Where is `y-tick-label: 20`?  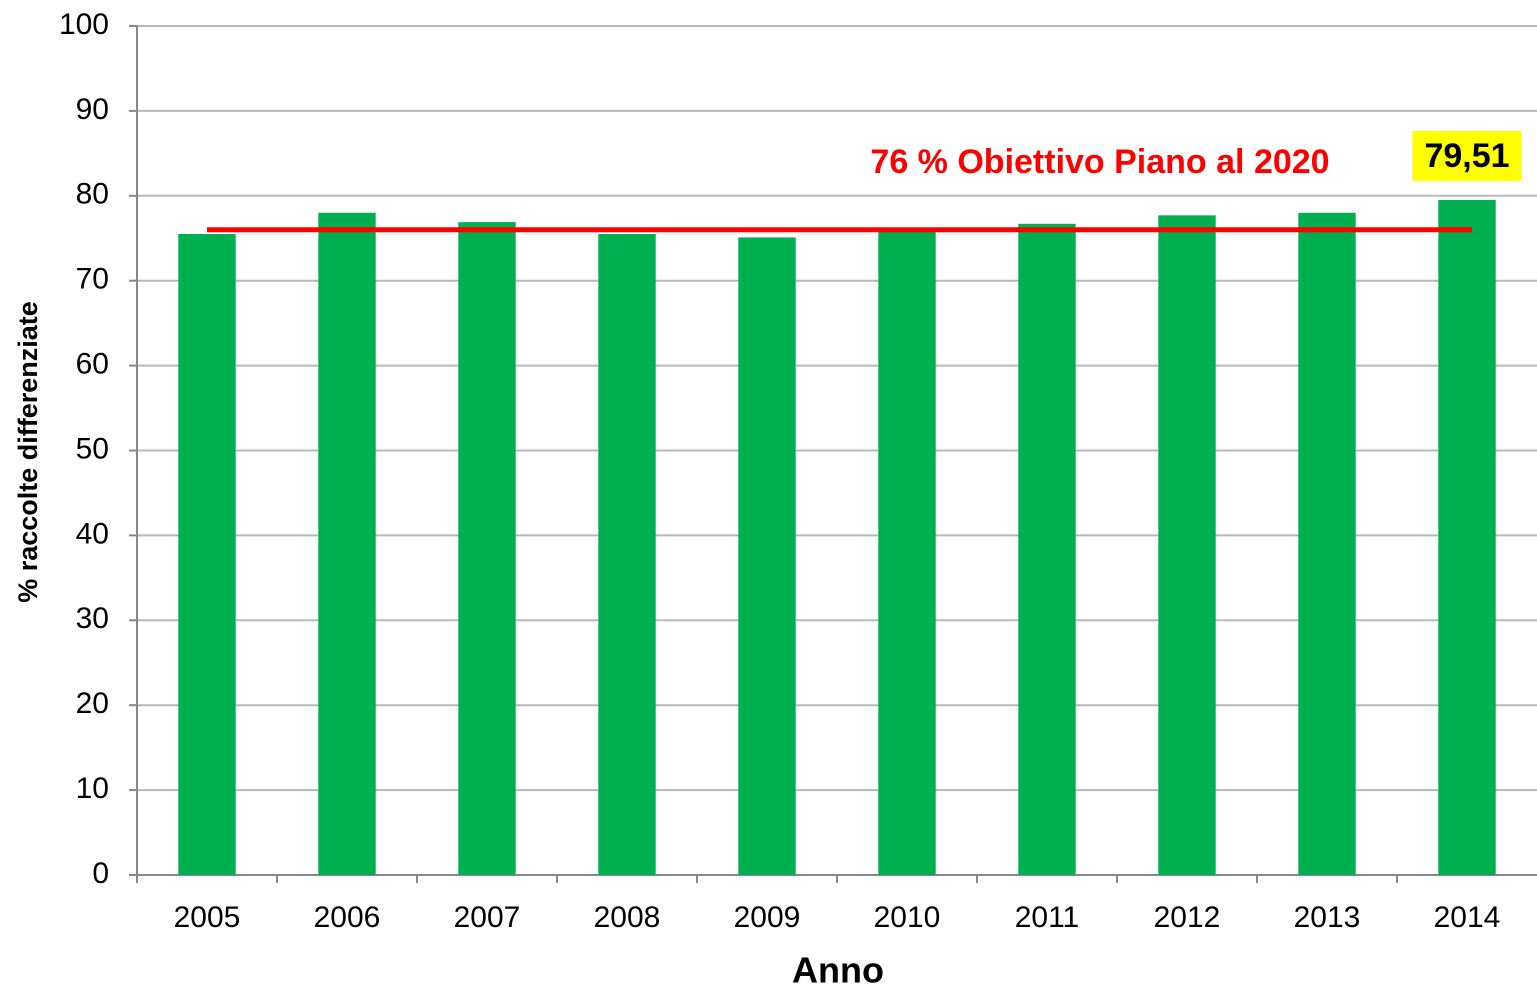
y-tick-label: 20 is located at coordinates (92, 703).